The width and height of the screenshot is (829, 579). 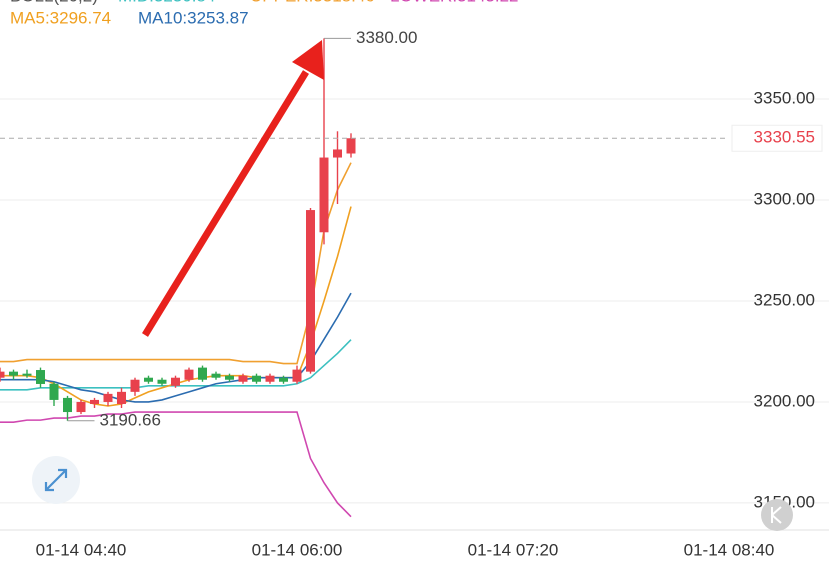 What do you see at coordinates (729, 549) in the screenshot?
I see `x-tick-label: 01-14 08:40` at bounding box center [729, 549].